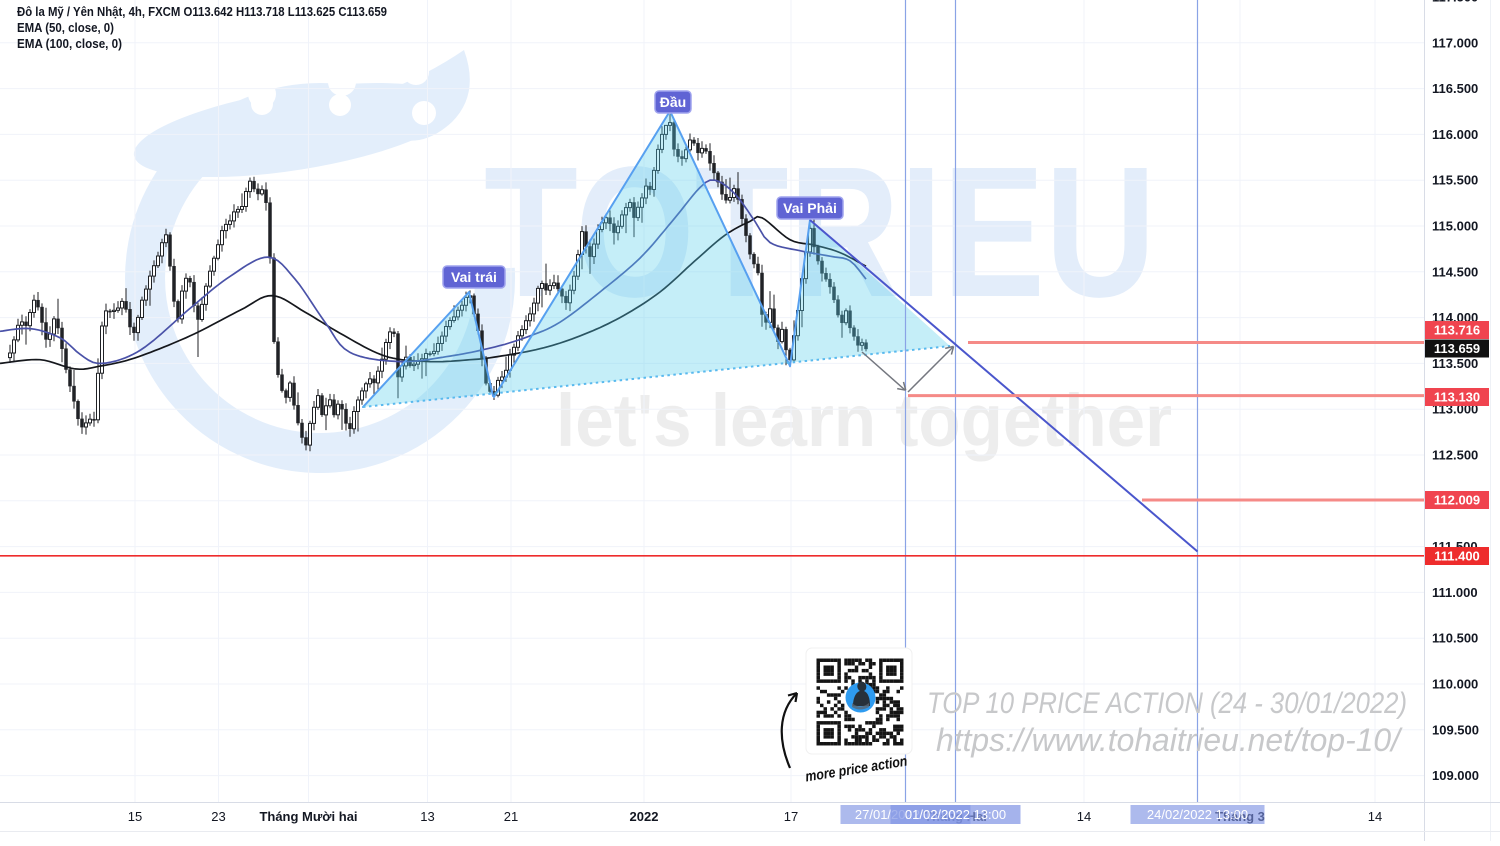  I want to click on svg-text: 109.500, so click(1455, 729).